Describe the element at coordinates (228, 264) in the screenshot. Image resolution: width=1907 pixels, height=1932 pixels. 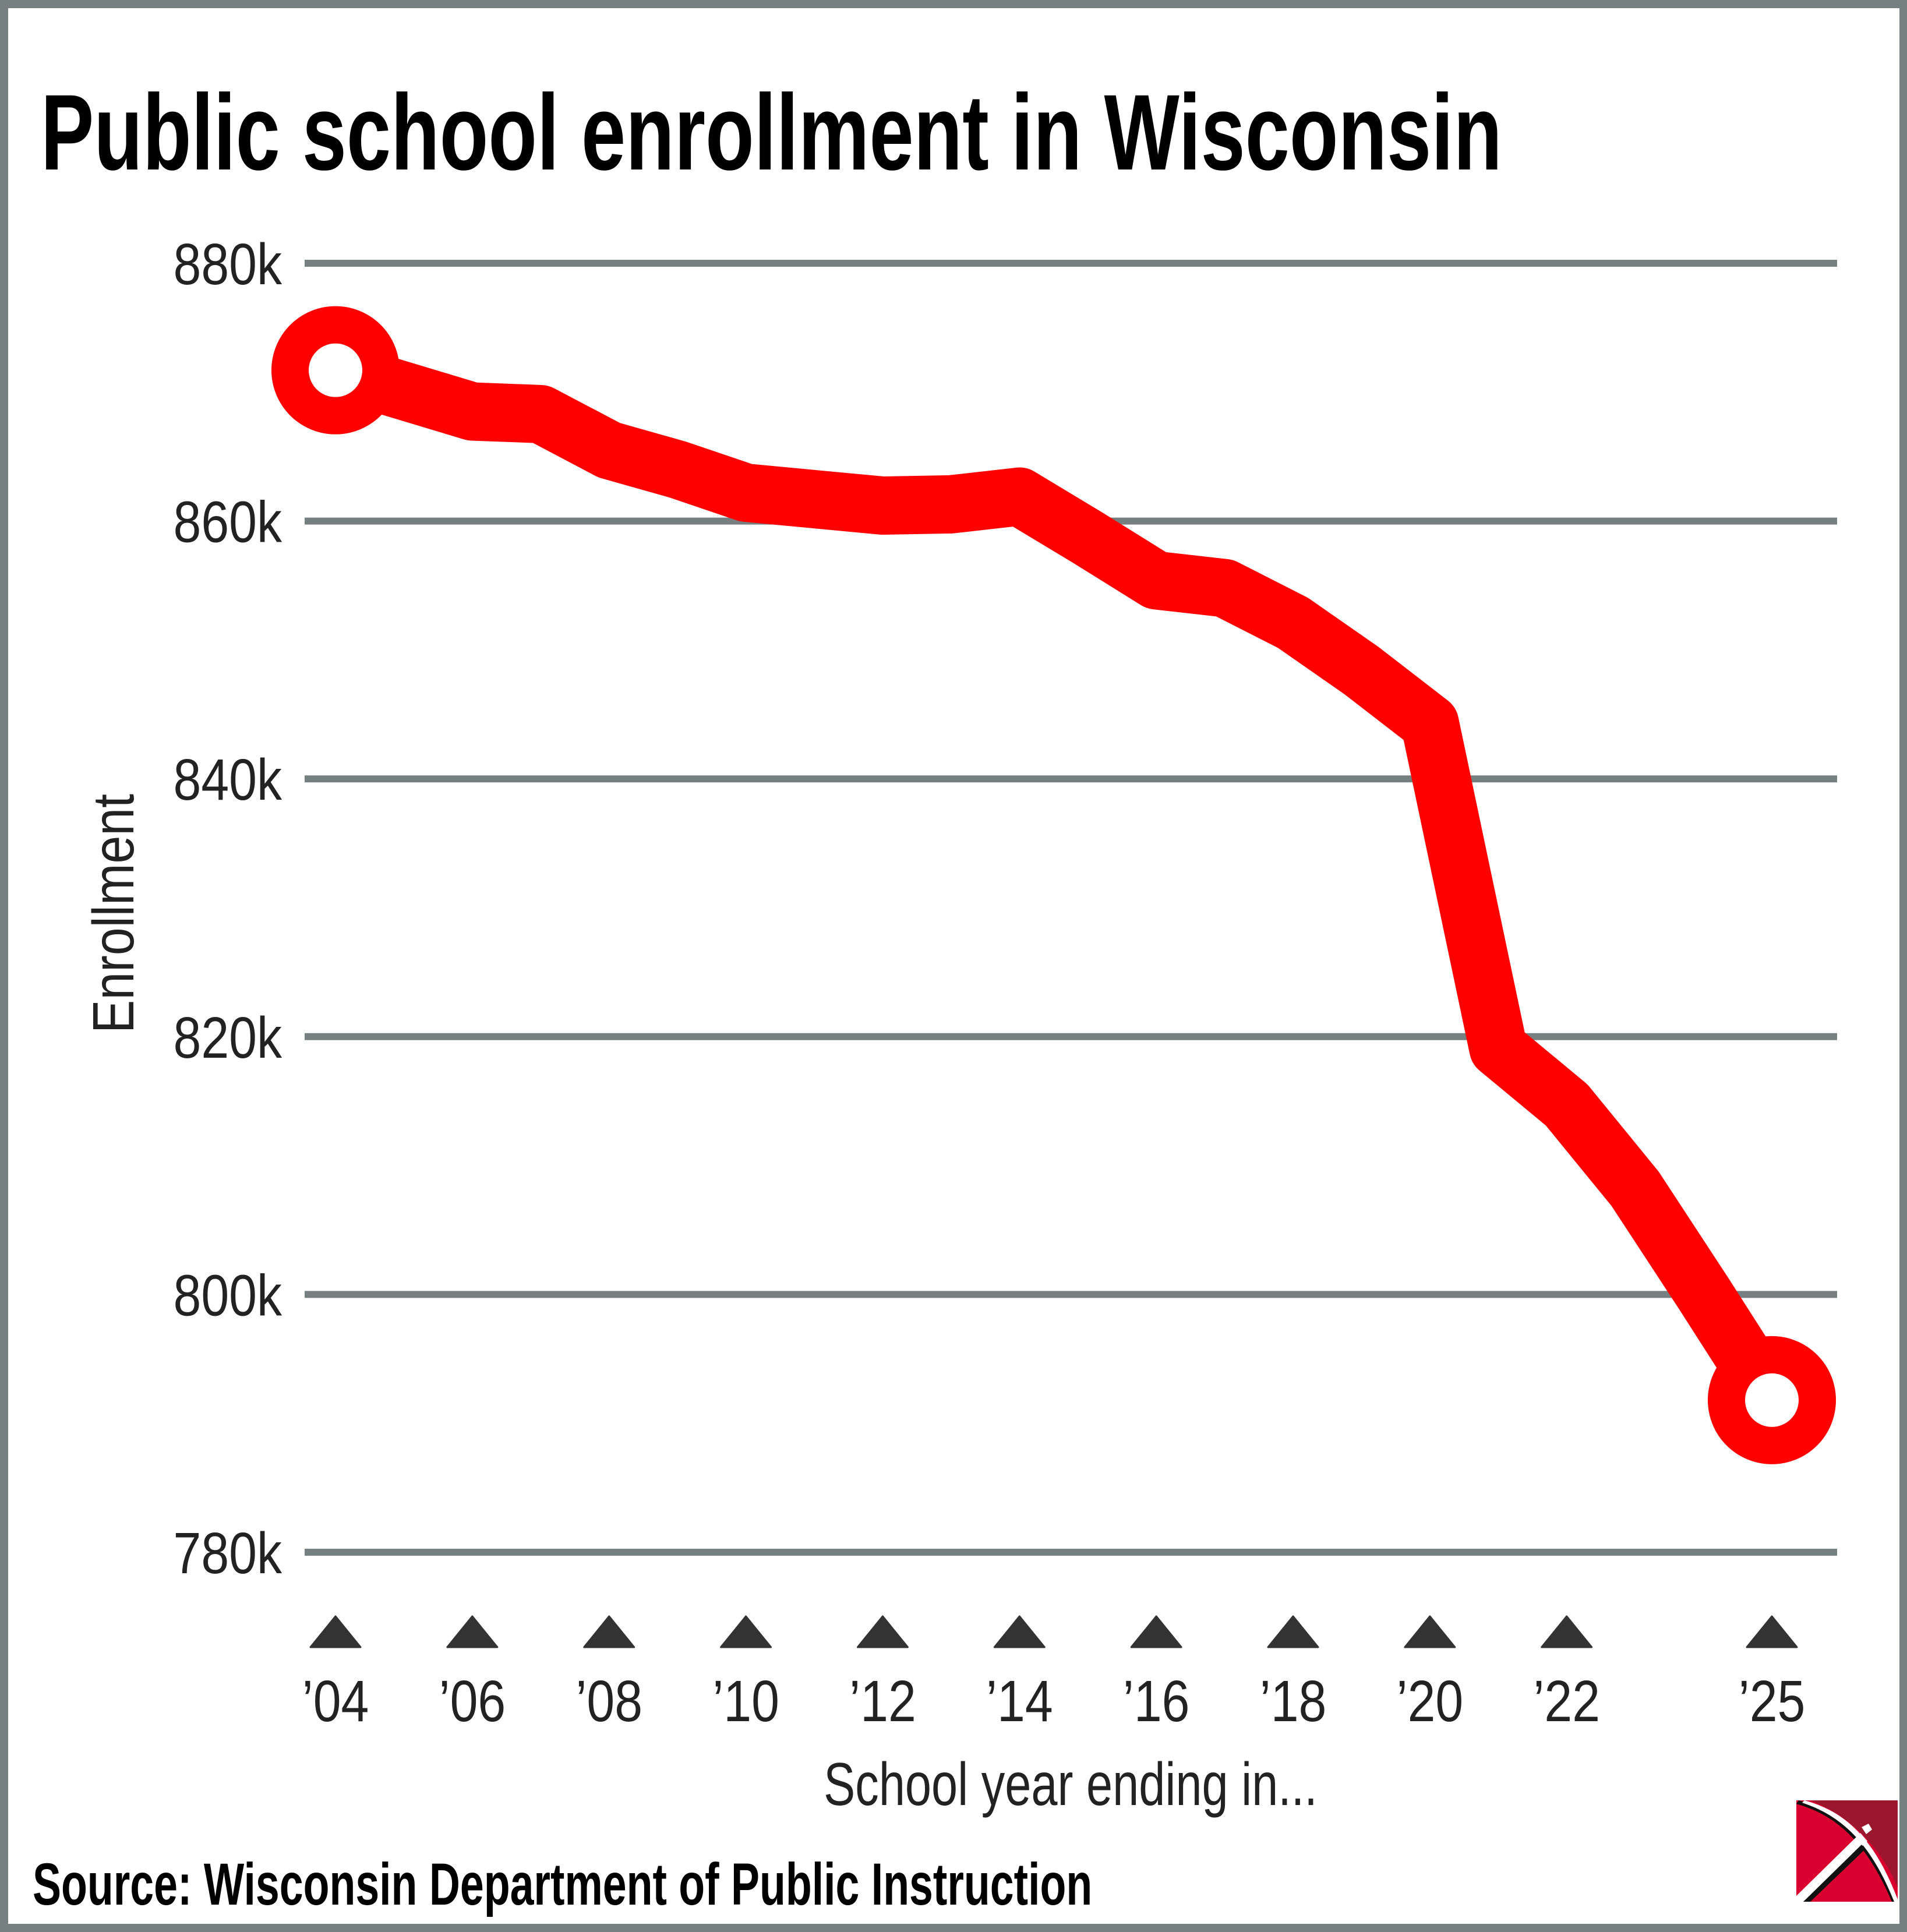
I see `y-tick-label: 880k` at that location.